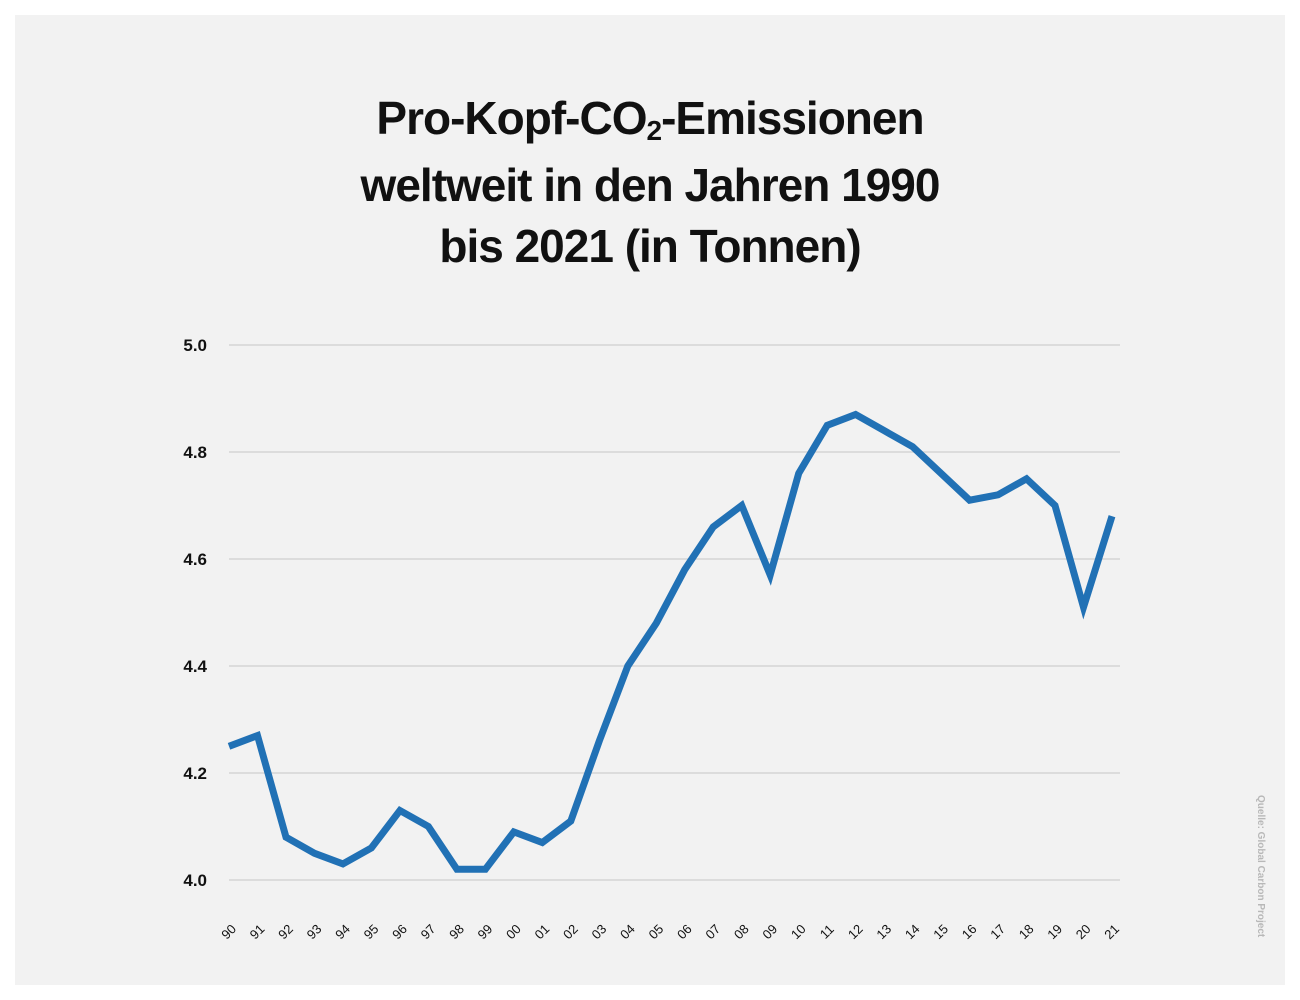 This screenshot has width=1300, height=1000. What do you see at coordinates (912, 931) in the screenshot?
I see `x-tick-label: 14` at bounding box center [912, 931].